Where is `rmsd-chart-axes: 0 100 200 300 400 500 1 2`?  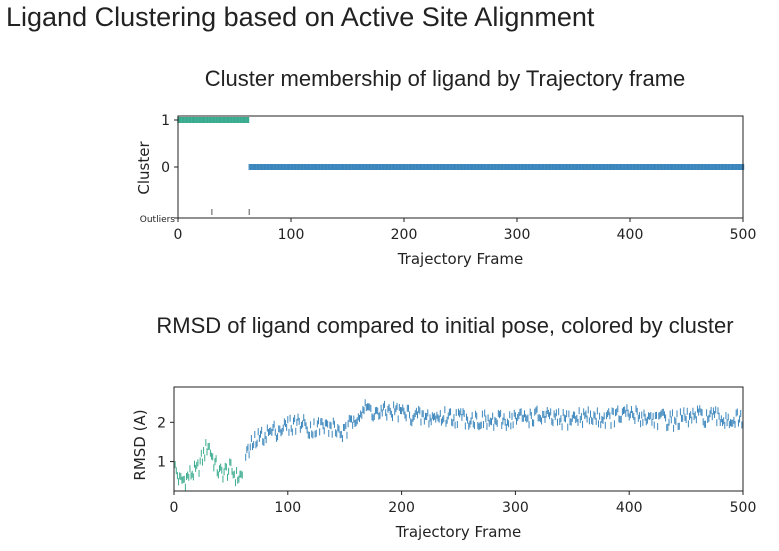
rmsd-chart-axes: 0 100 200 300 400 500 1 2 is located at coordinates (456, 465).